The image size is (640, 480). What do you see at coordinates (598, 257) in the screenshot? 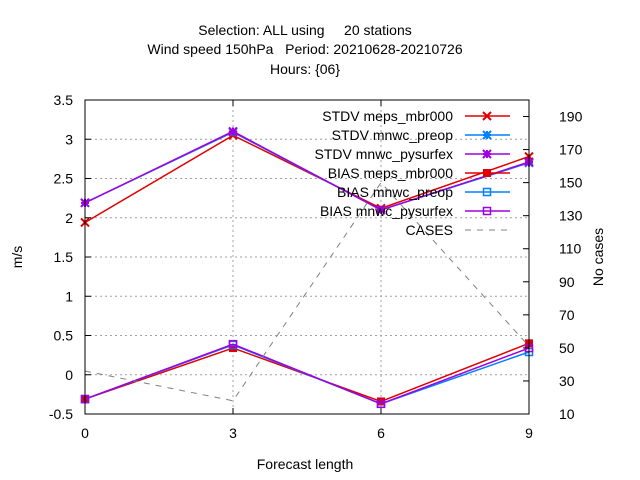
I see `y2-axis-label: No cases` at bounding box center [598, 257].